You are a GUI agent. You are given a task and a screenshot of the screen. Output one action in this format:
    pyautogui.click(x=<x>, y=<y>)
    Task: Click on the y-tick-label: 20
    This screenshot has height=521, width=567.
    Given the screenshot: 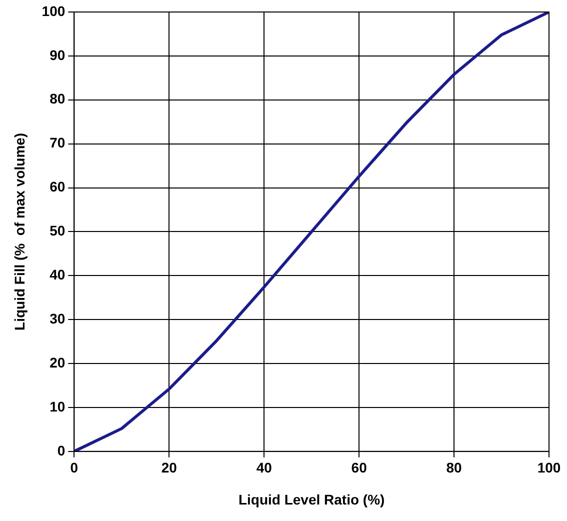 What is the action you would take?
    pyautogui.click(x=58, y=362)
    